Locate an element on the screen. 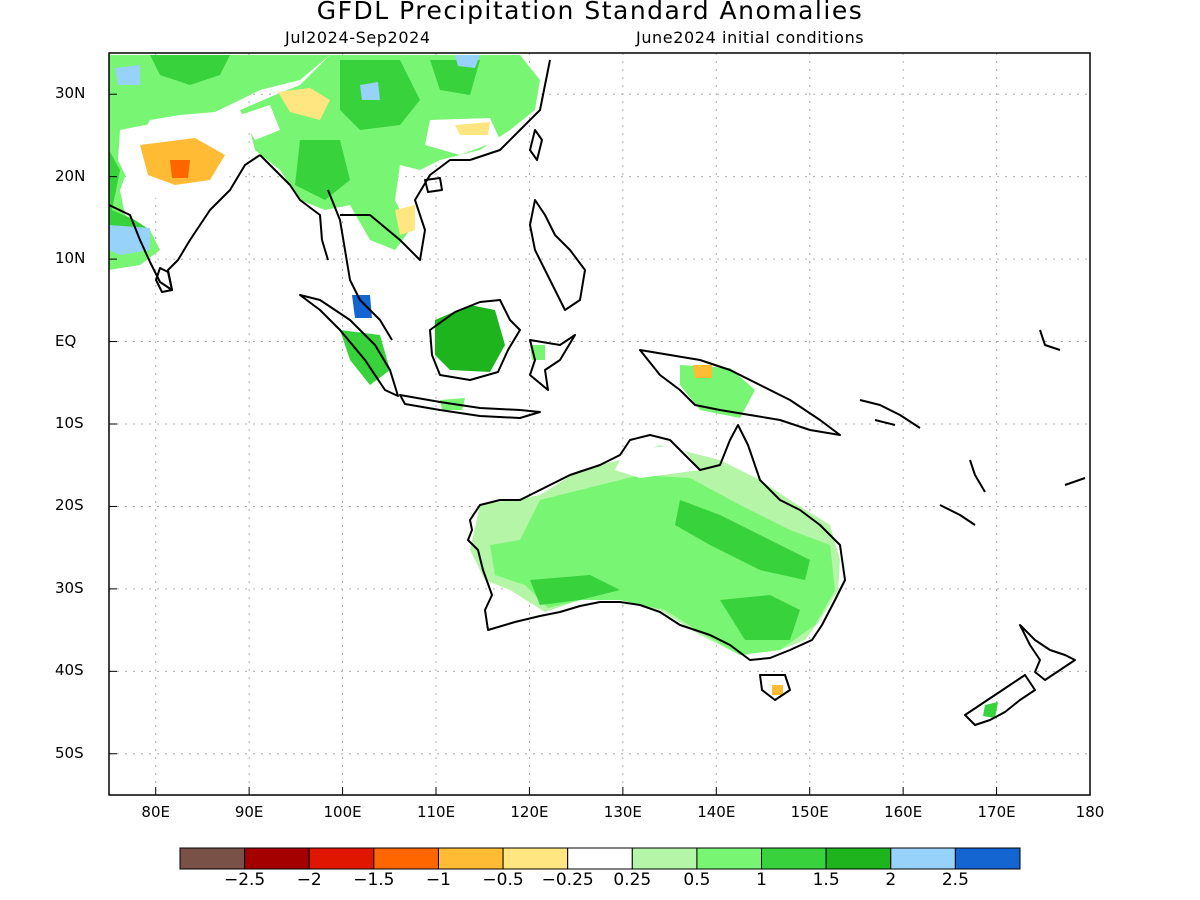 The height and width of the screenshot is (900, 1200). colorbar-label: −2 is located at coordinates (309, 880).